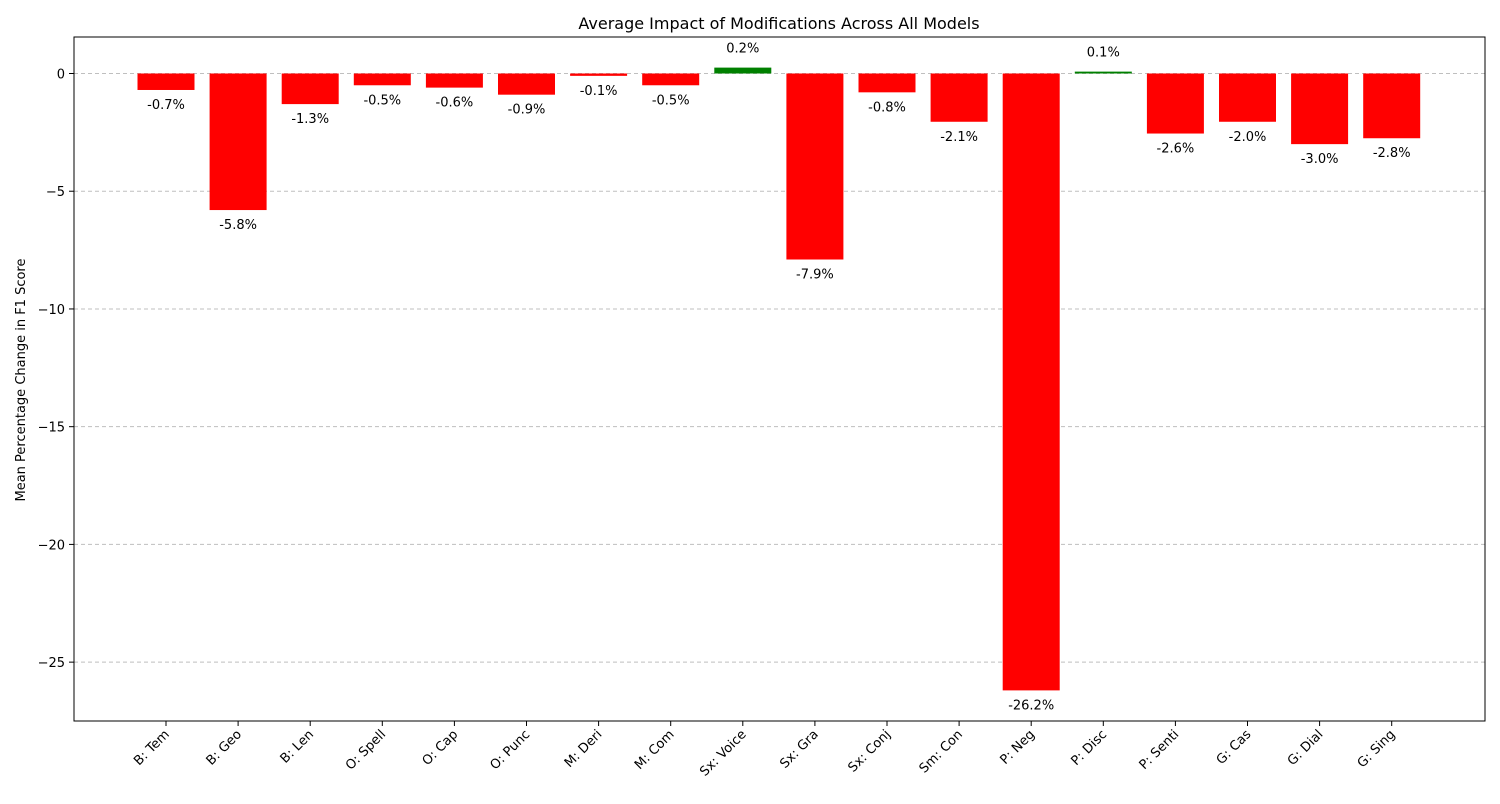 The width and height of the screenshot is (1500, 804). What do you see at coordinates (742, 49) in the screenshot?
I see `data-label: 0.2%` at bounding box center [742, 49].